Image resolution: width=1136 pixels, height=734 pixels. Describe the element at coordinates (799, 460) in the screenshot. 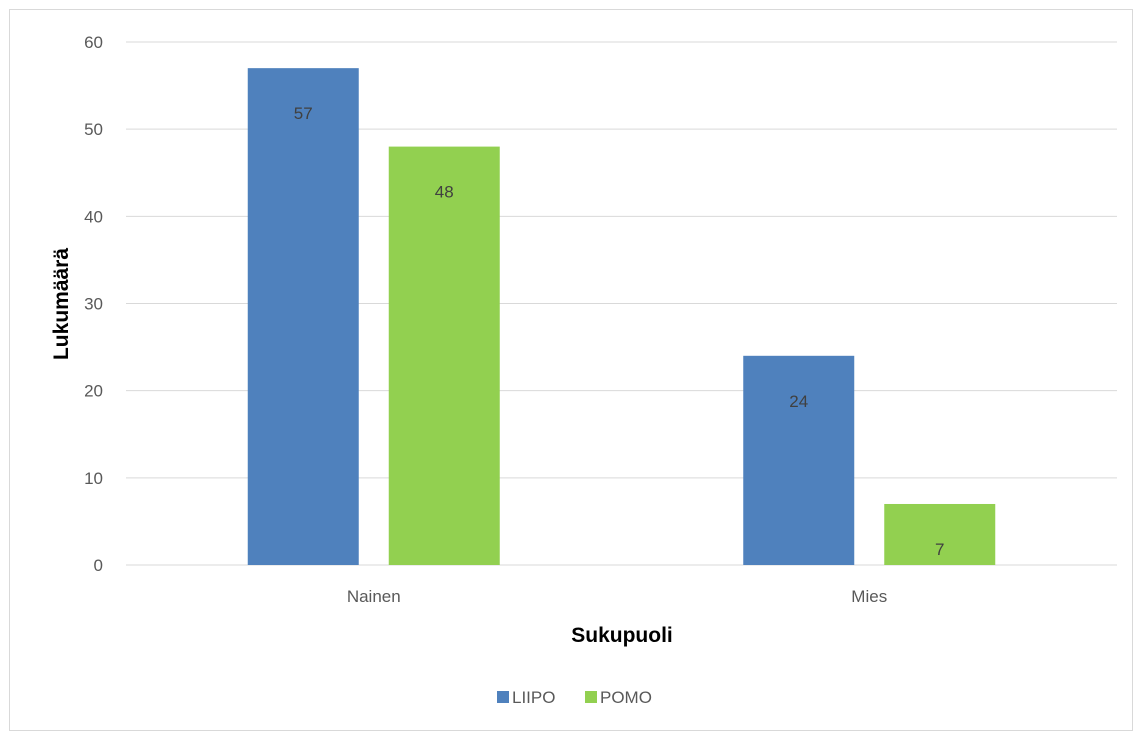

I see `bar-liipo-mies` at that location.